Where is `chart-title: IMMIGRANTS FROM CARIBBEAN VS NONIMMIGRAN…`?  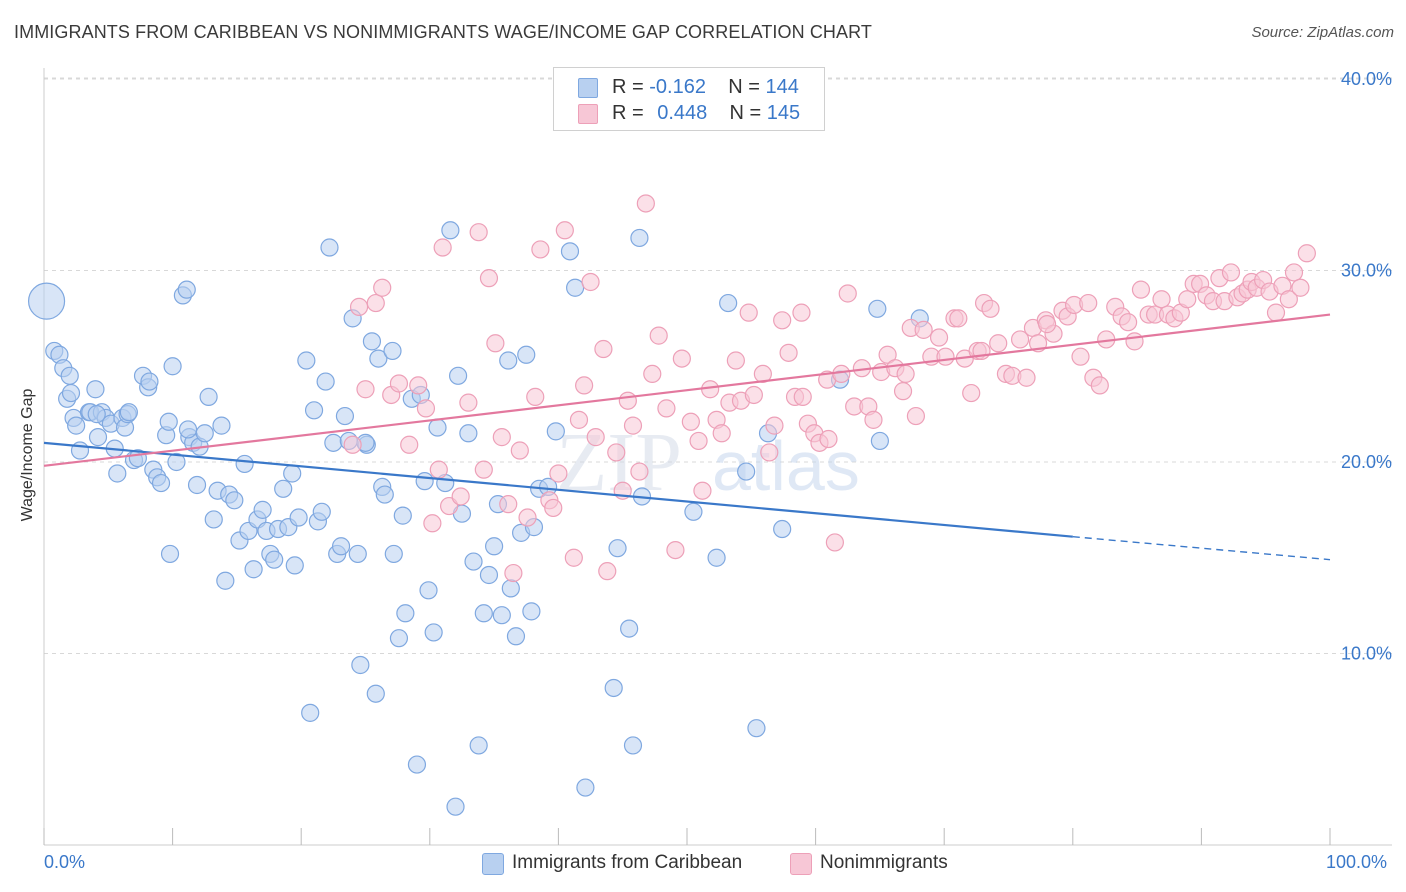
chart-title: IMMIGRANTS FROM CARIBBEAN VS NONIMMIGRAN… is located at coordinates (443, 32).